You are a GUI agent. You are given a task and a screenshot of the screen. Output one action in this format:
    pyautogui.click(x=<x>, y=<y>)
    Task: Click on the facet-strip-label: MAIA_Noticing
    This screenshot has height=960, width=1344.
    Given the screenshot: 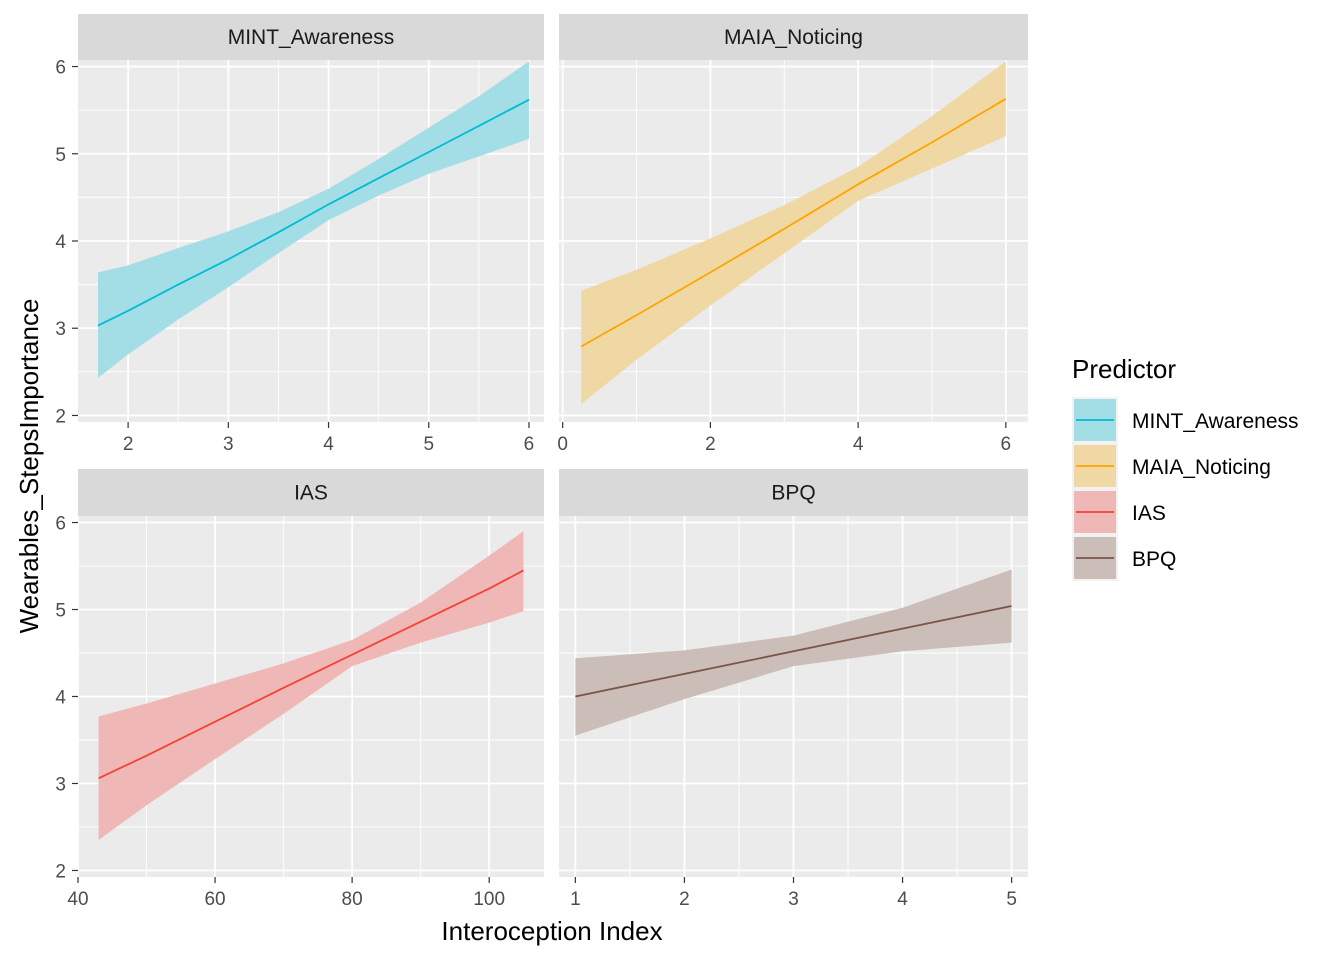 What is the action you would take?
    pyautogui.click(x=793, y=37)
    